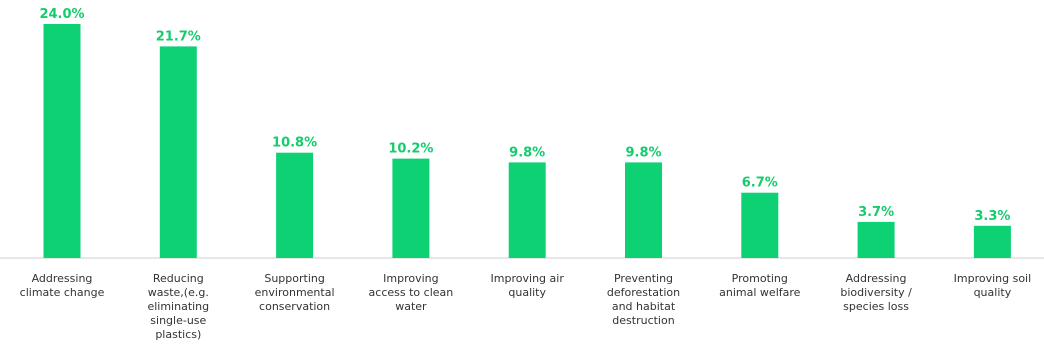  I want to click on category-label-line: Supporting, so click(294, 278).